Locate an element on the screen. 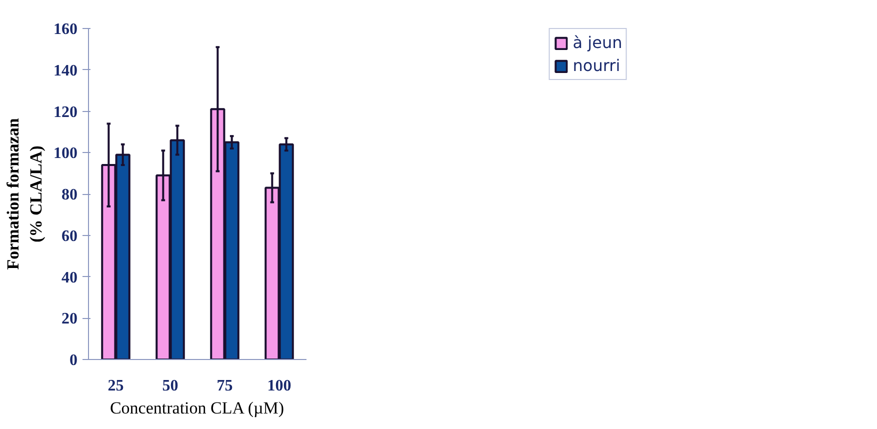 Image resolution: width=877 pixels, height=429 pixels. y-tick-label: 40 is located at coordinates (70, 277).